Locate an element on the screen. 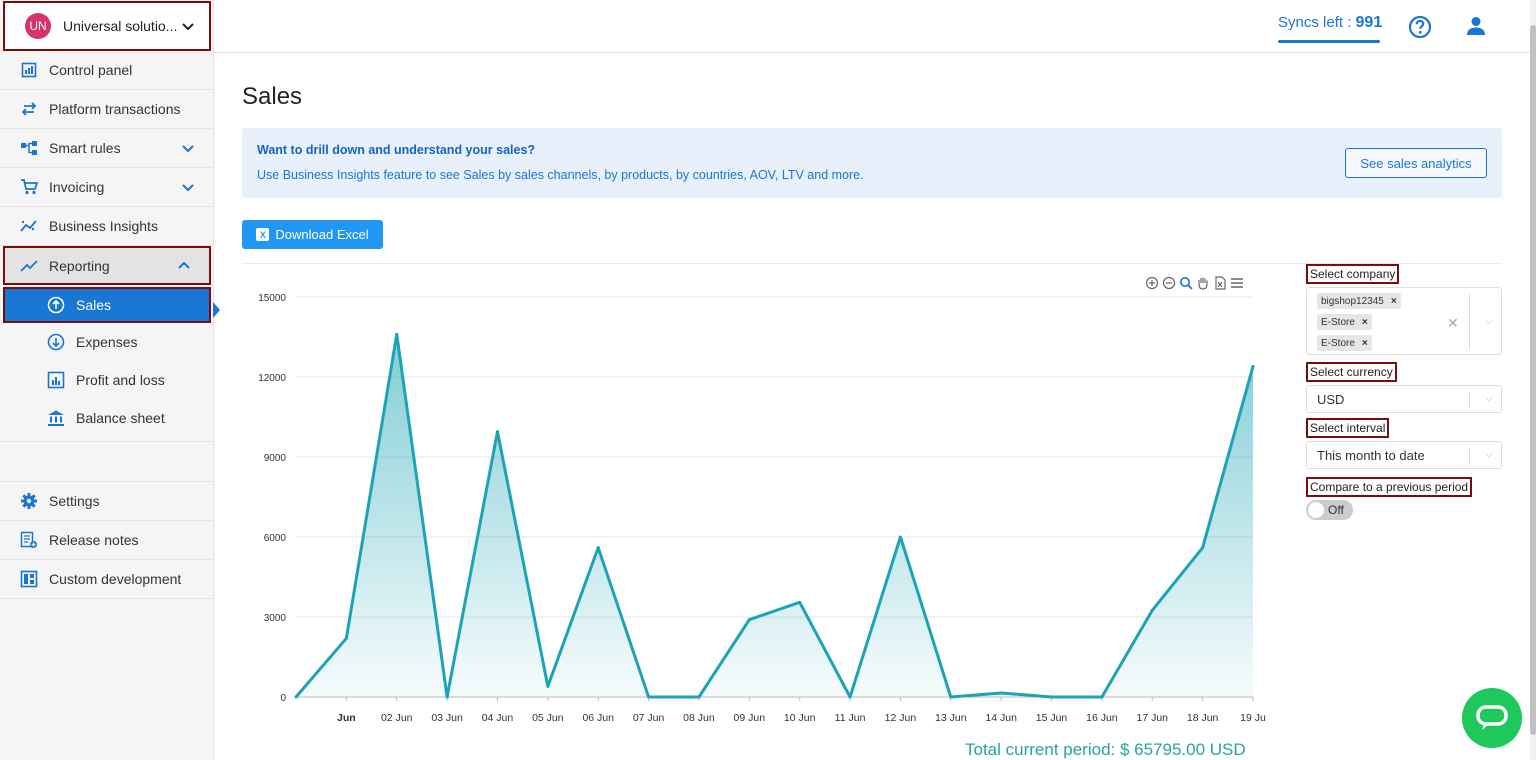  page-scrollbar is located at coordinates (1533, 380).